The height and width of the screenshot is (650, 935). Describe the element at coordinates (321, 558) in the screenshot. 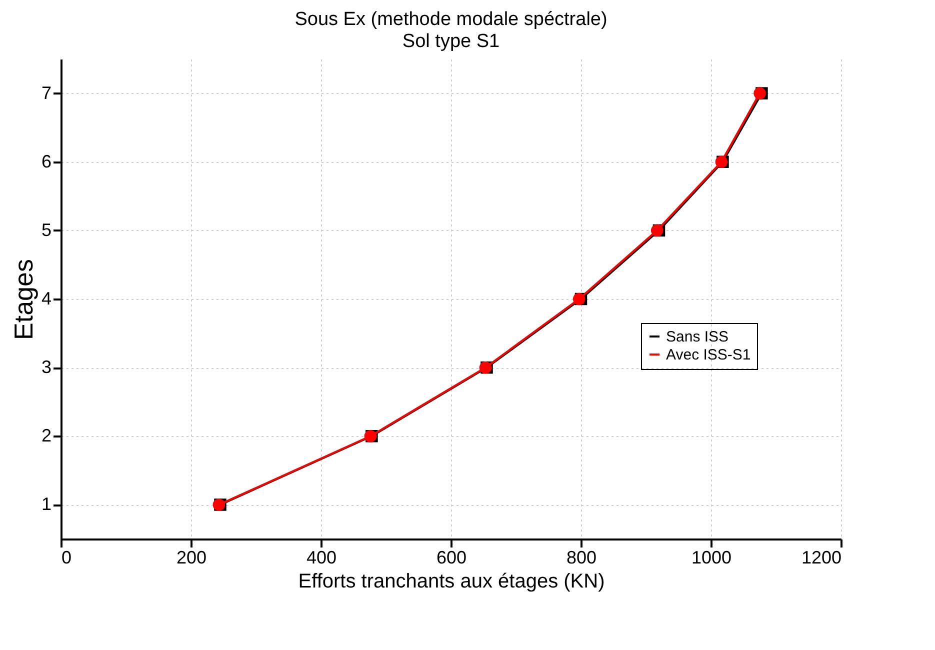

I see `x-tick-label: 400` at that location.